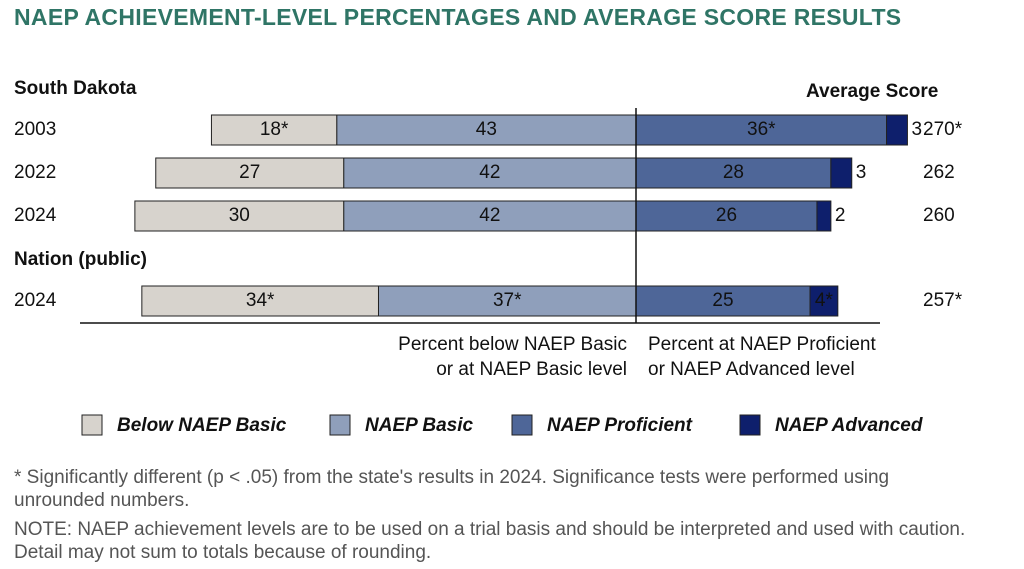  What do you see at coordinates (751, 369) in the screenshot?
I see `axis-caption: or NAEP Advanced level` at bounding box center [751, 369].